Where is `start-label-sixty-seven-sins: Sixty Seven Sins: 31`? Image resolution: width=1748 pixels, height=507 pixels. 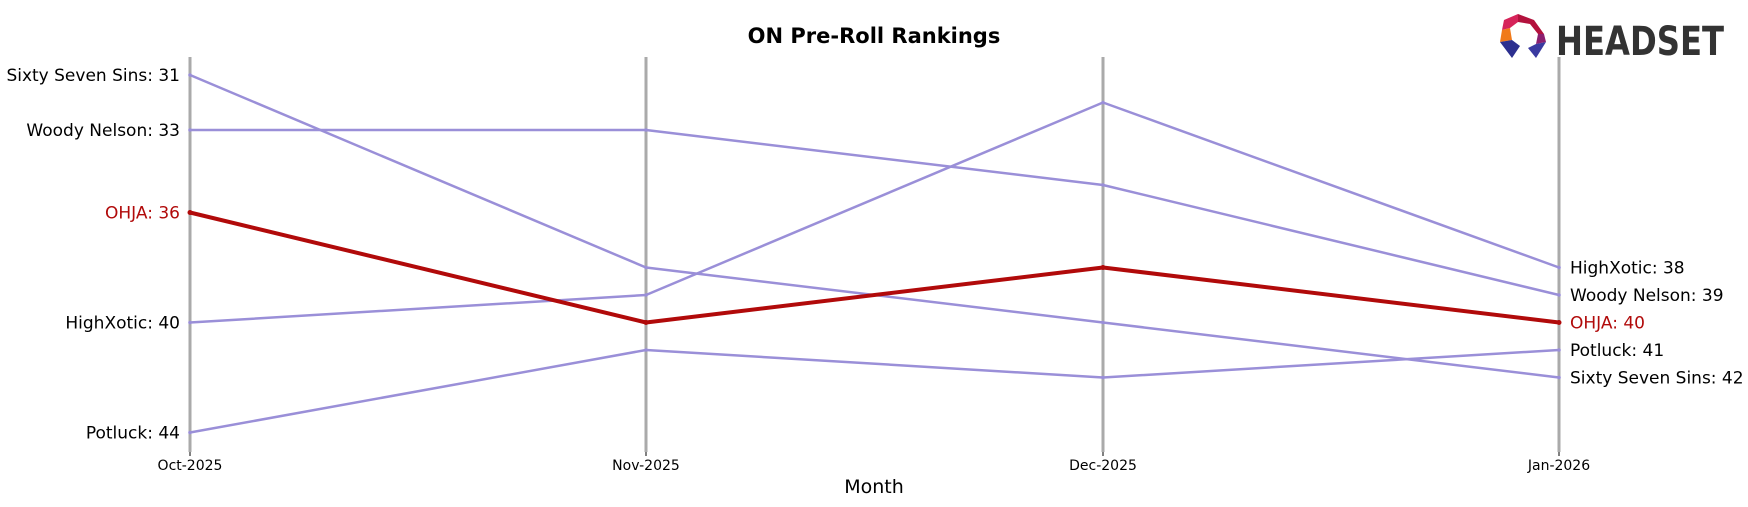
start-label-sixty-seven-sins: Sixty Seven Sins: 31 is located at coordinates (93, 76).